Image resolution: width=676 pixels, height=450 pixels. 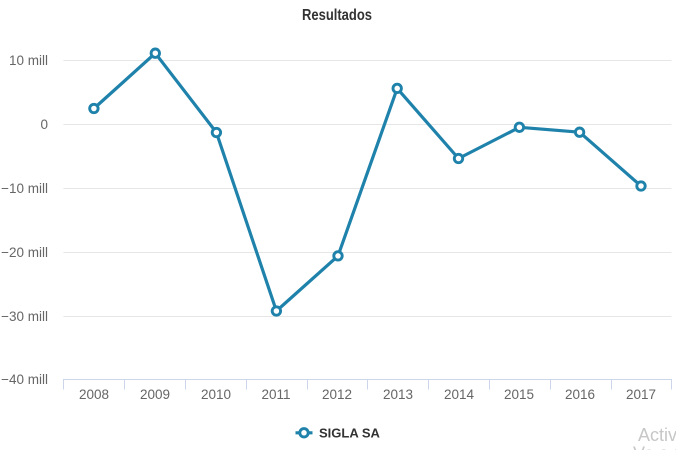 I want to click on svg-text: Activar Windows, so click(x=657, y=435).